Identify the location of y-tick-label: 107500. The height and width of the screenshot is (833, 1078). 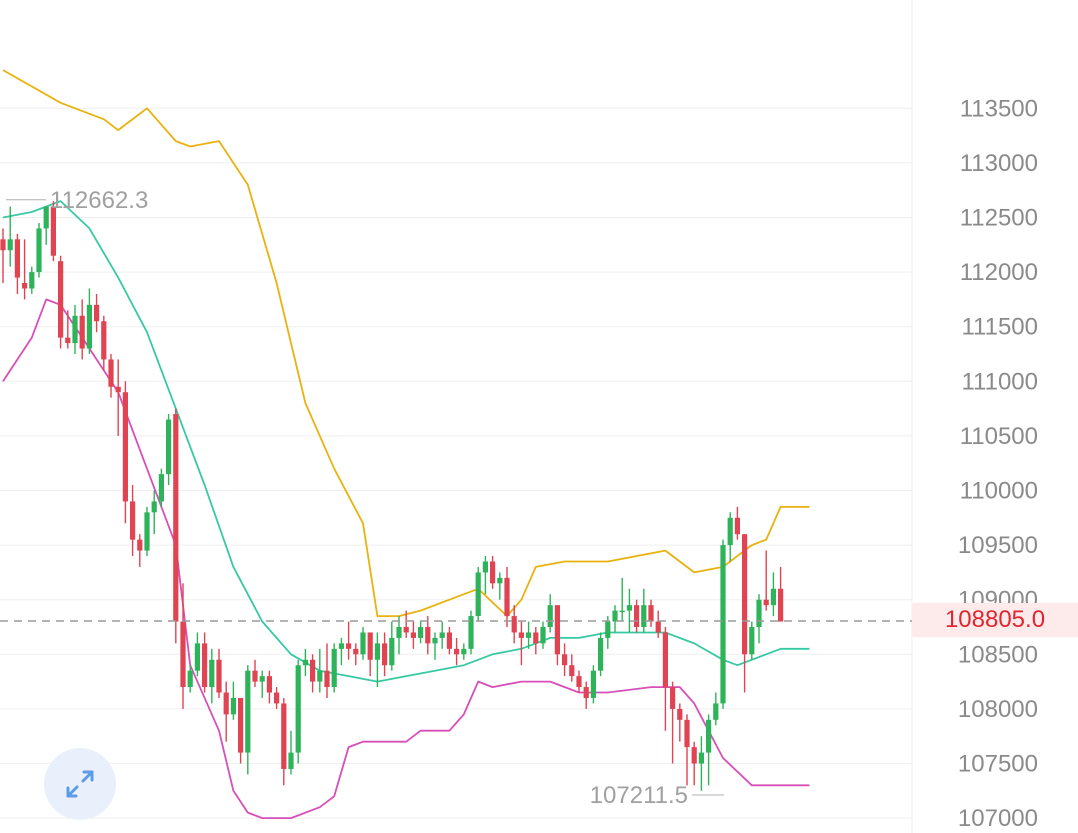
(998, 764).